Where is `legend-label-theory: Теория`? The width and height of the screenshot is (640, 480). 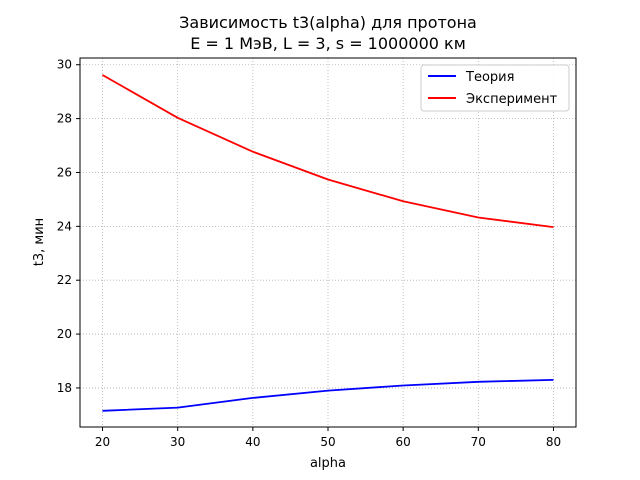
legend-label-theory: Теория is located at coordinates (489, 77).